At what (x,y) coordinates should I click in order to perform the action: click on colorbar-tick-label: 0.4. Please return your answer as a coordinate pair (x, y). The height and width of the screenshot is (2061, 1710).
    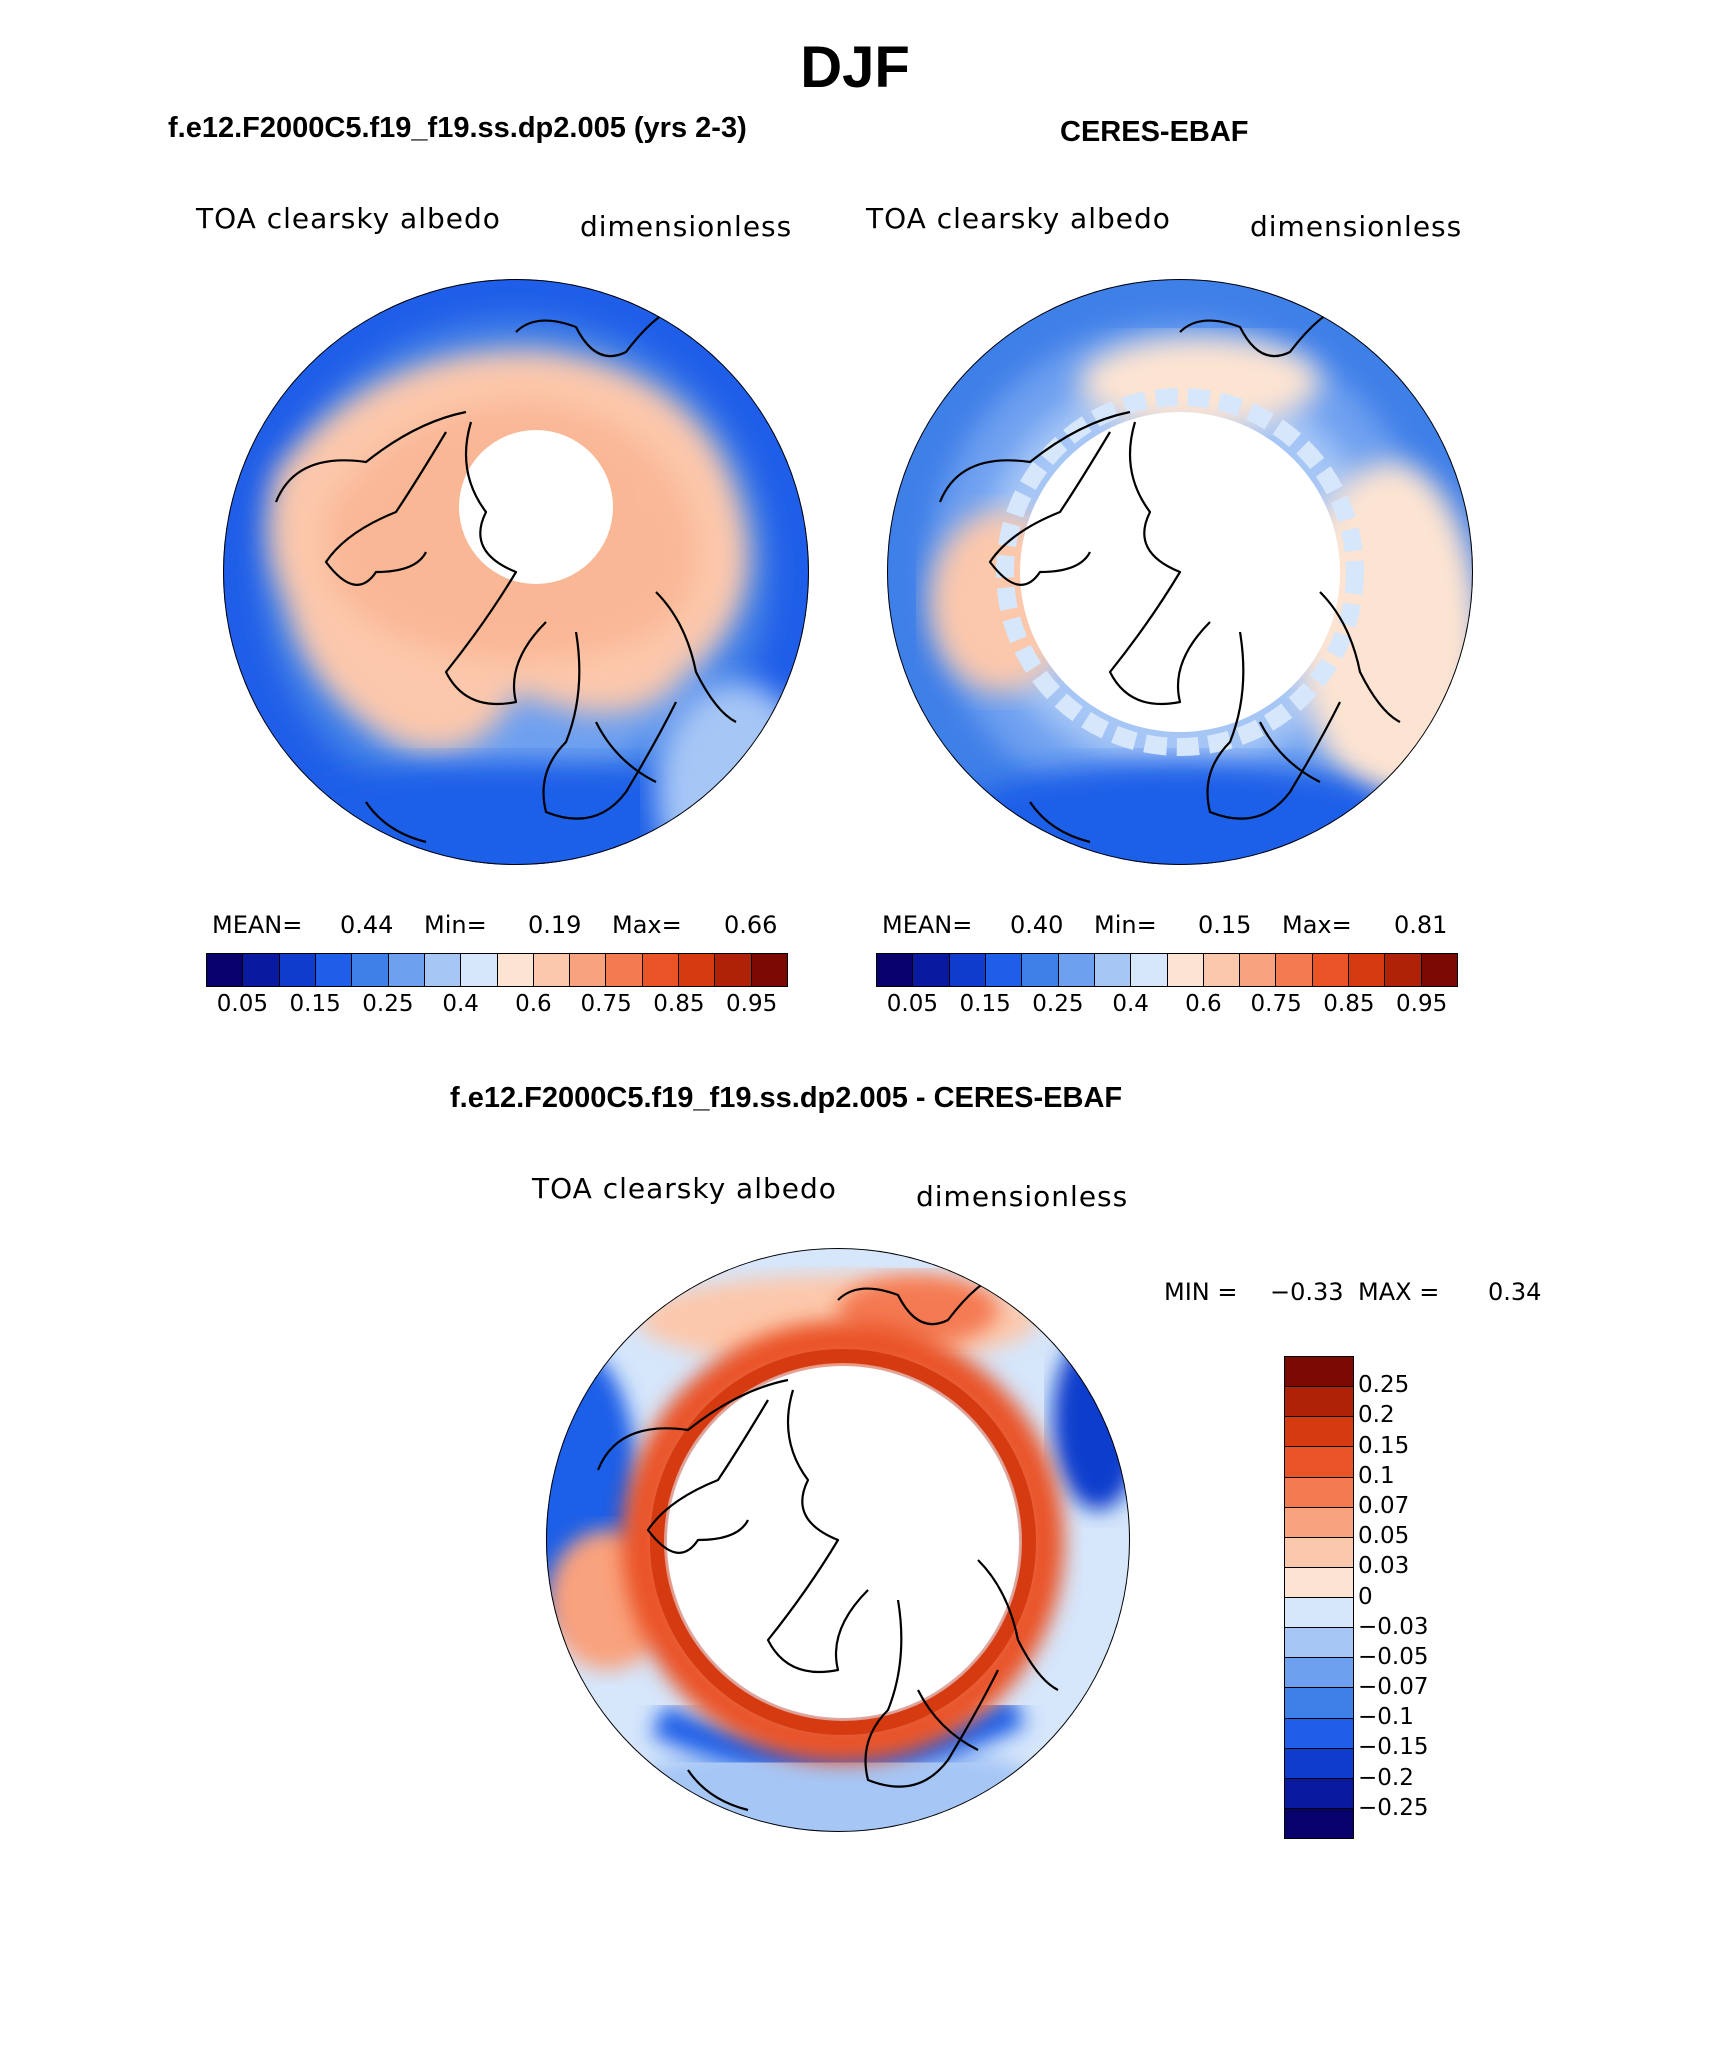
    Looking at the image, I should click on (1130, 1004).